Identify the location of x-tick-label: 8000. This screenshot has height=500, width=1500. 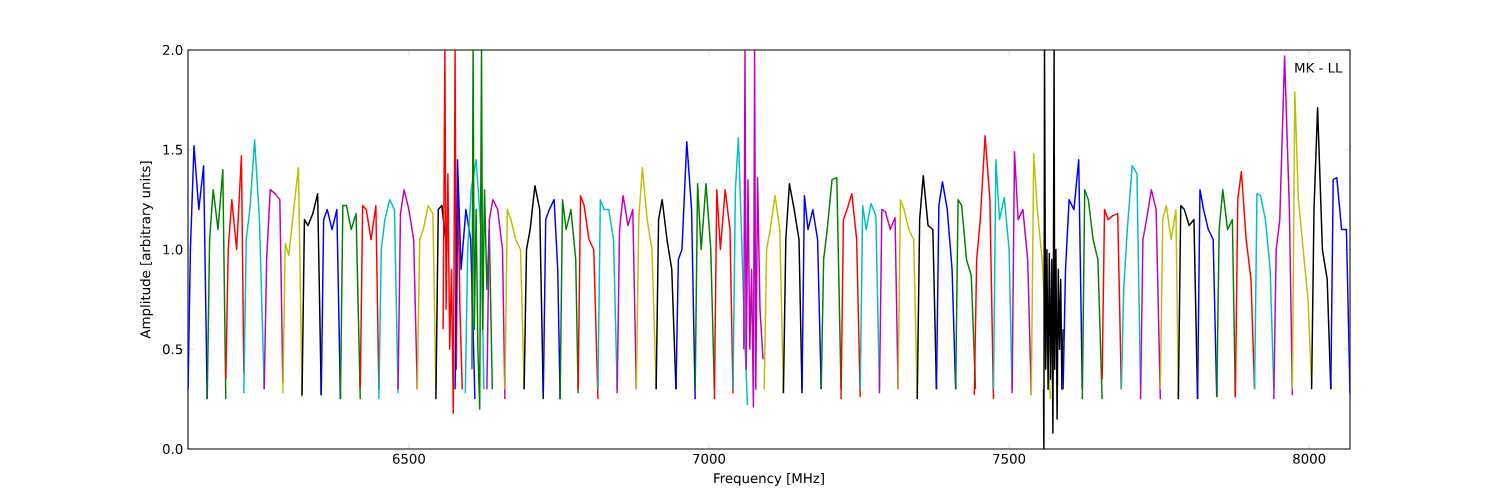
(1309, 458).